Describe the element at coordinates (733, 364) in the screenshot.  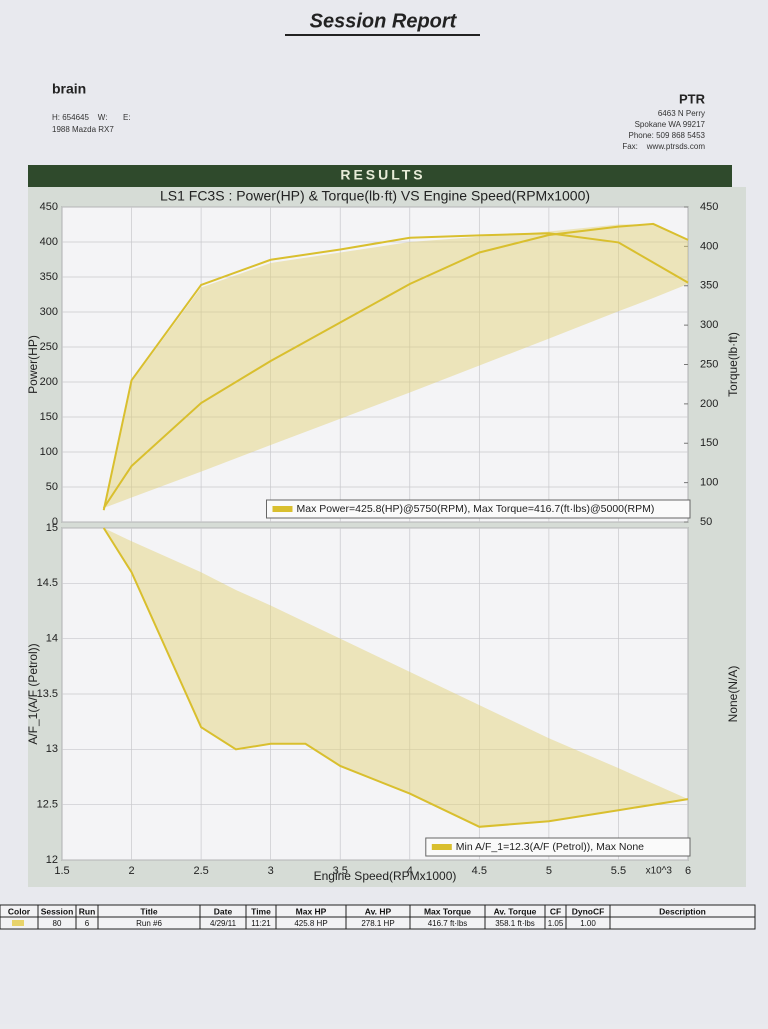
I see `y2-axis-label: Torque(lb·ft)` at that location.